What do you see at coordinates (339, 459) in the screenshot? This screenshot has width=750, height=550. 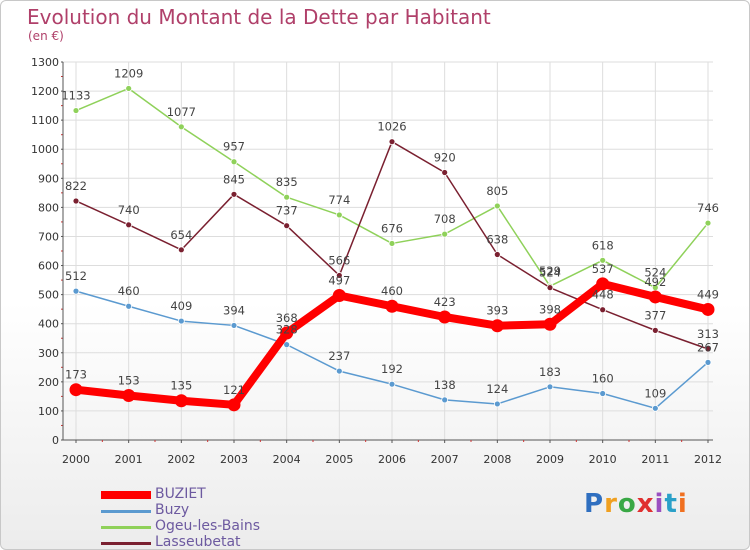 I see `x-tick-label-2005: 2005` at bounding box center [339, 459].